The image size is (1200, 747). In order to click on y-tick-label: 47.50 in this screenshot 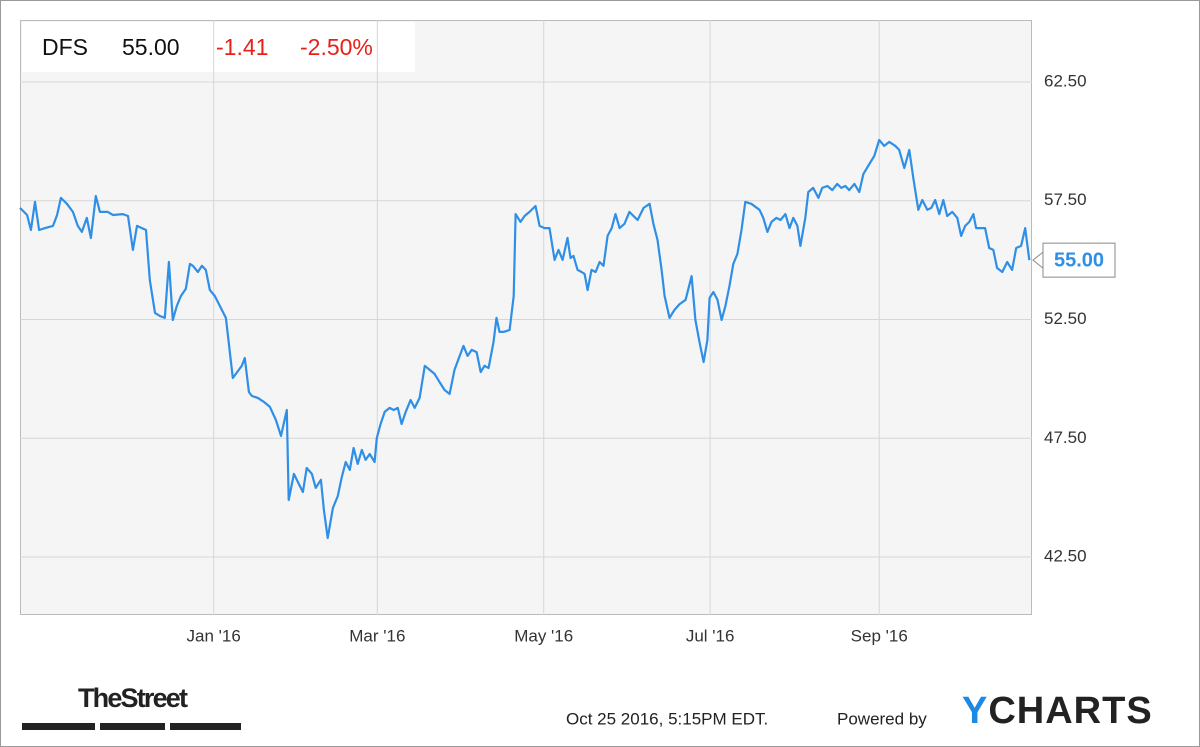, I will do `click(1065, 437)`.